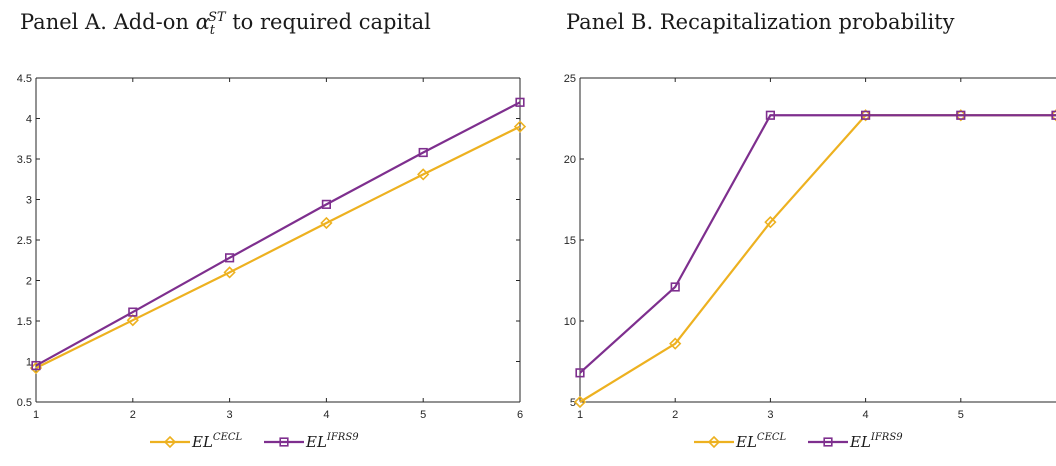  What do you see at coordinates (24, 79) in the screenshot?
I see `panel-a-y-tick-label: 4.5` at bounding box center [24, 79].